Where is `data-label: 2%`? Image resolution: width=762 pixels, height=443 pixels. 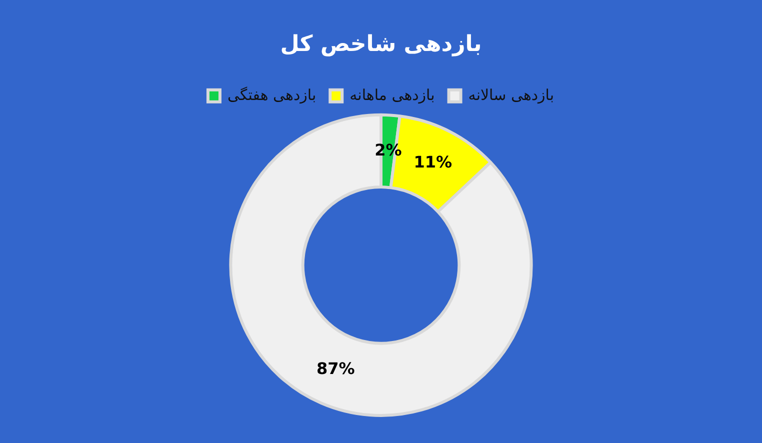
data-label: 2% is located at coordinates (388, 150).